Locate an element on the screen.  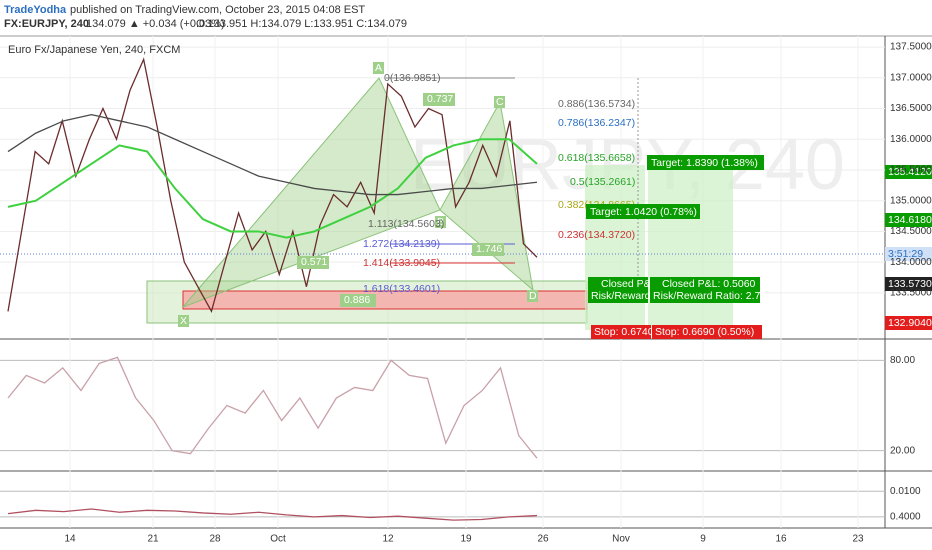
x-tick-label: Nov is located at coordinates (621, 539).